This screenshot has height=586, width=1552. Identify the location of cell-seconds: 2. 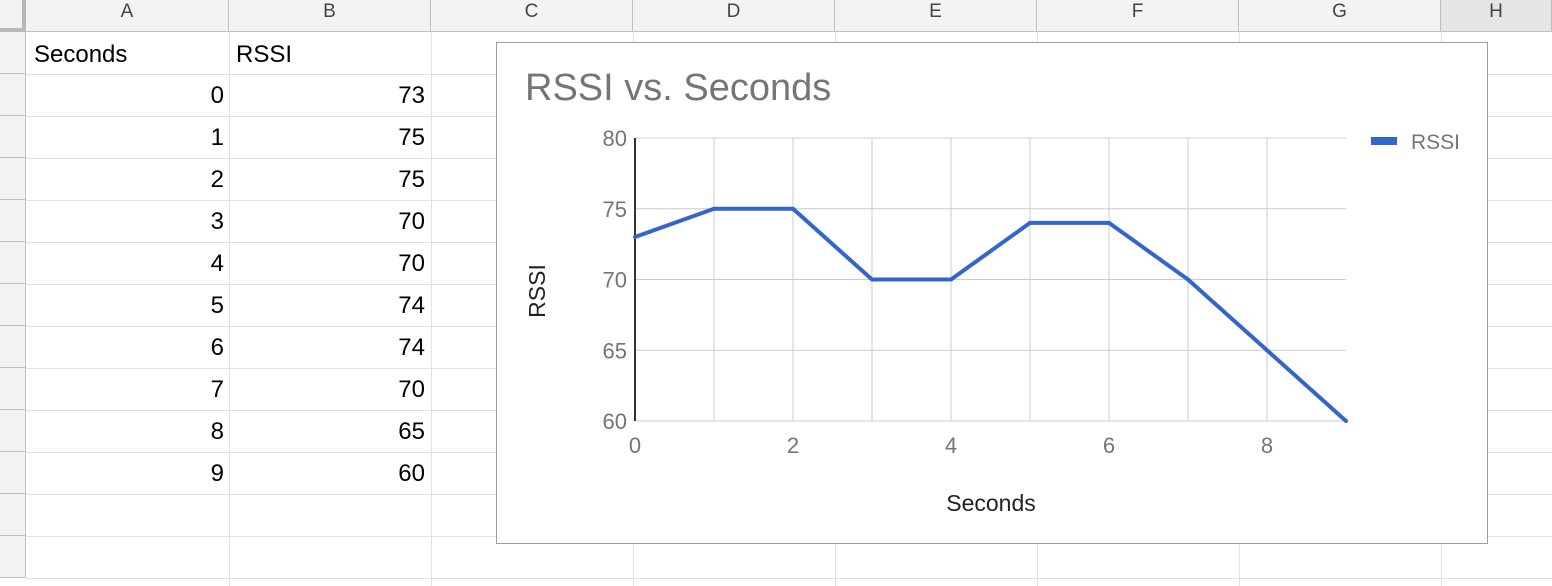
(217, 179).